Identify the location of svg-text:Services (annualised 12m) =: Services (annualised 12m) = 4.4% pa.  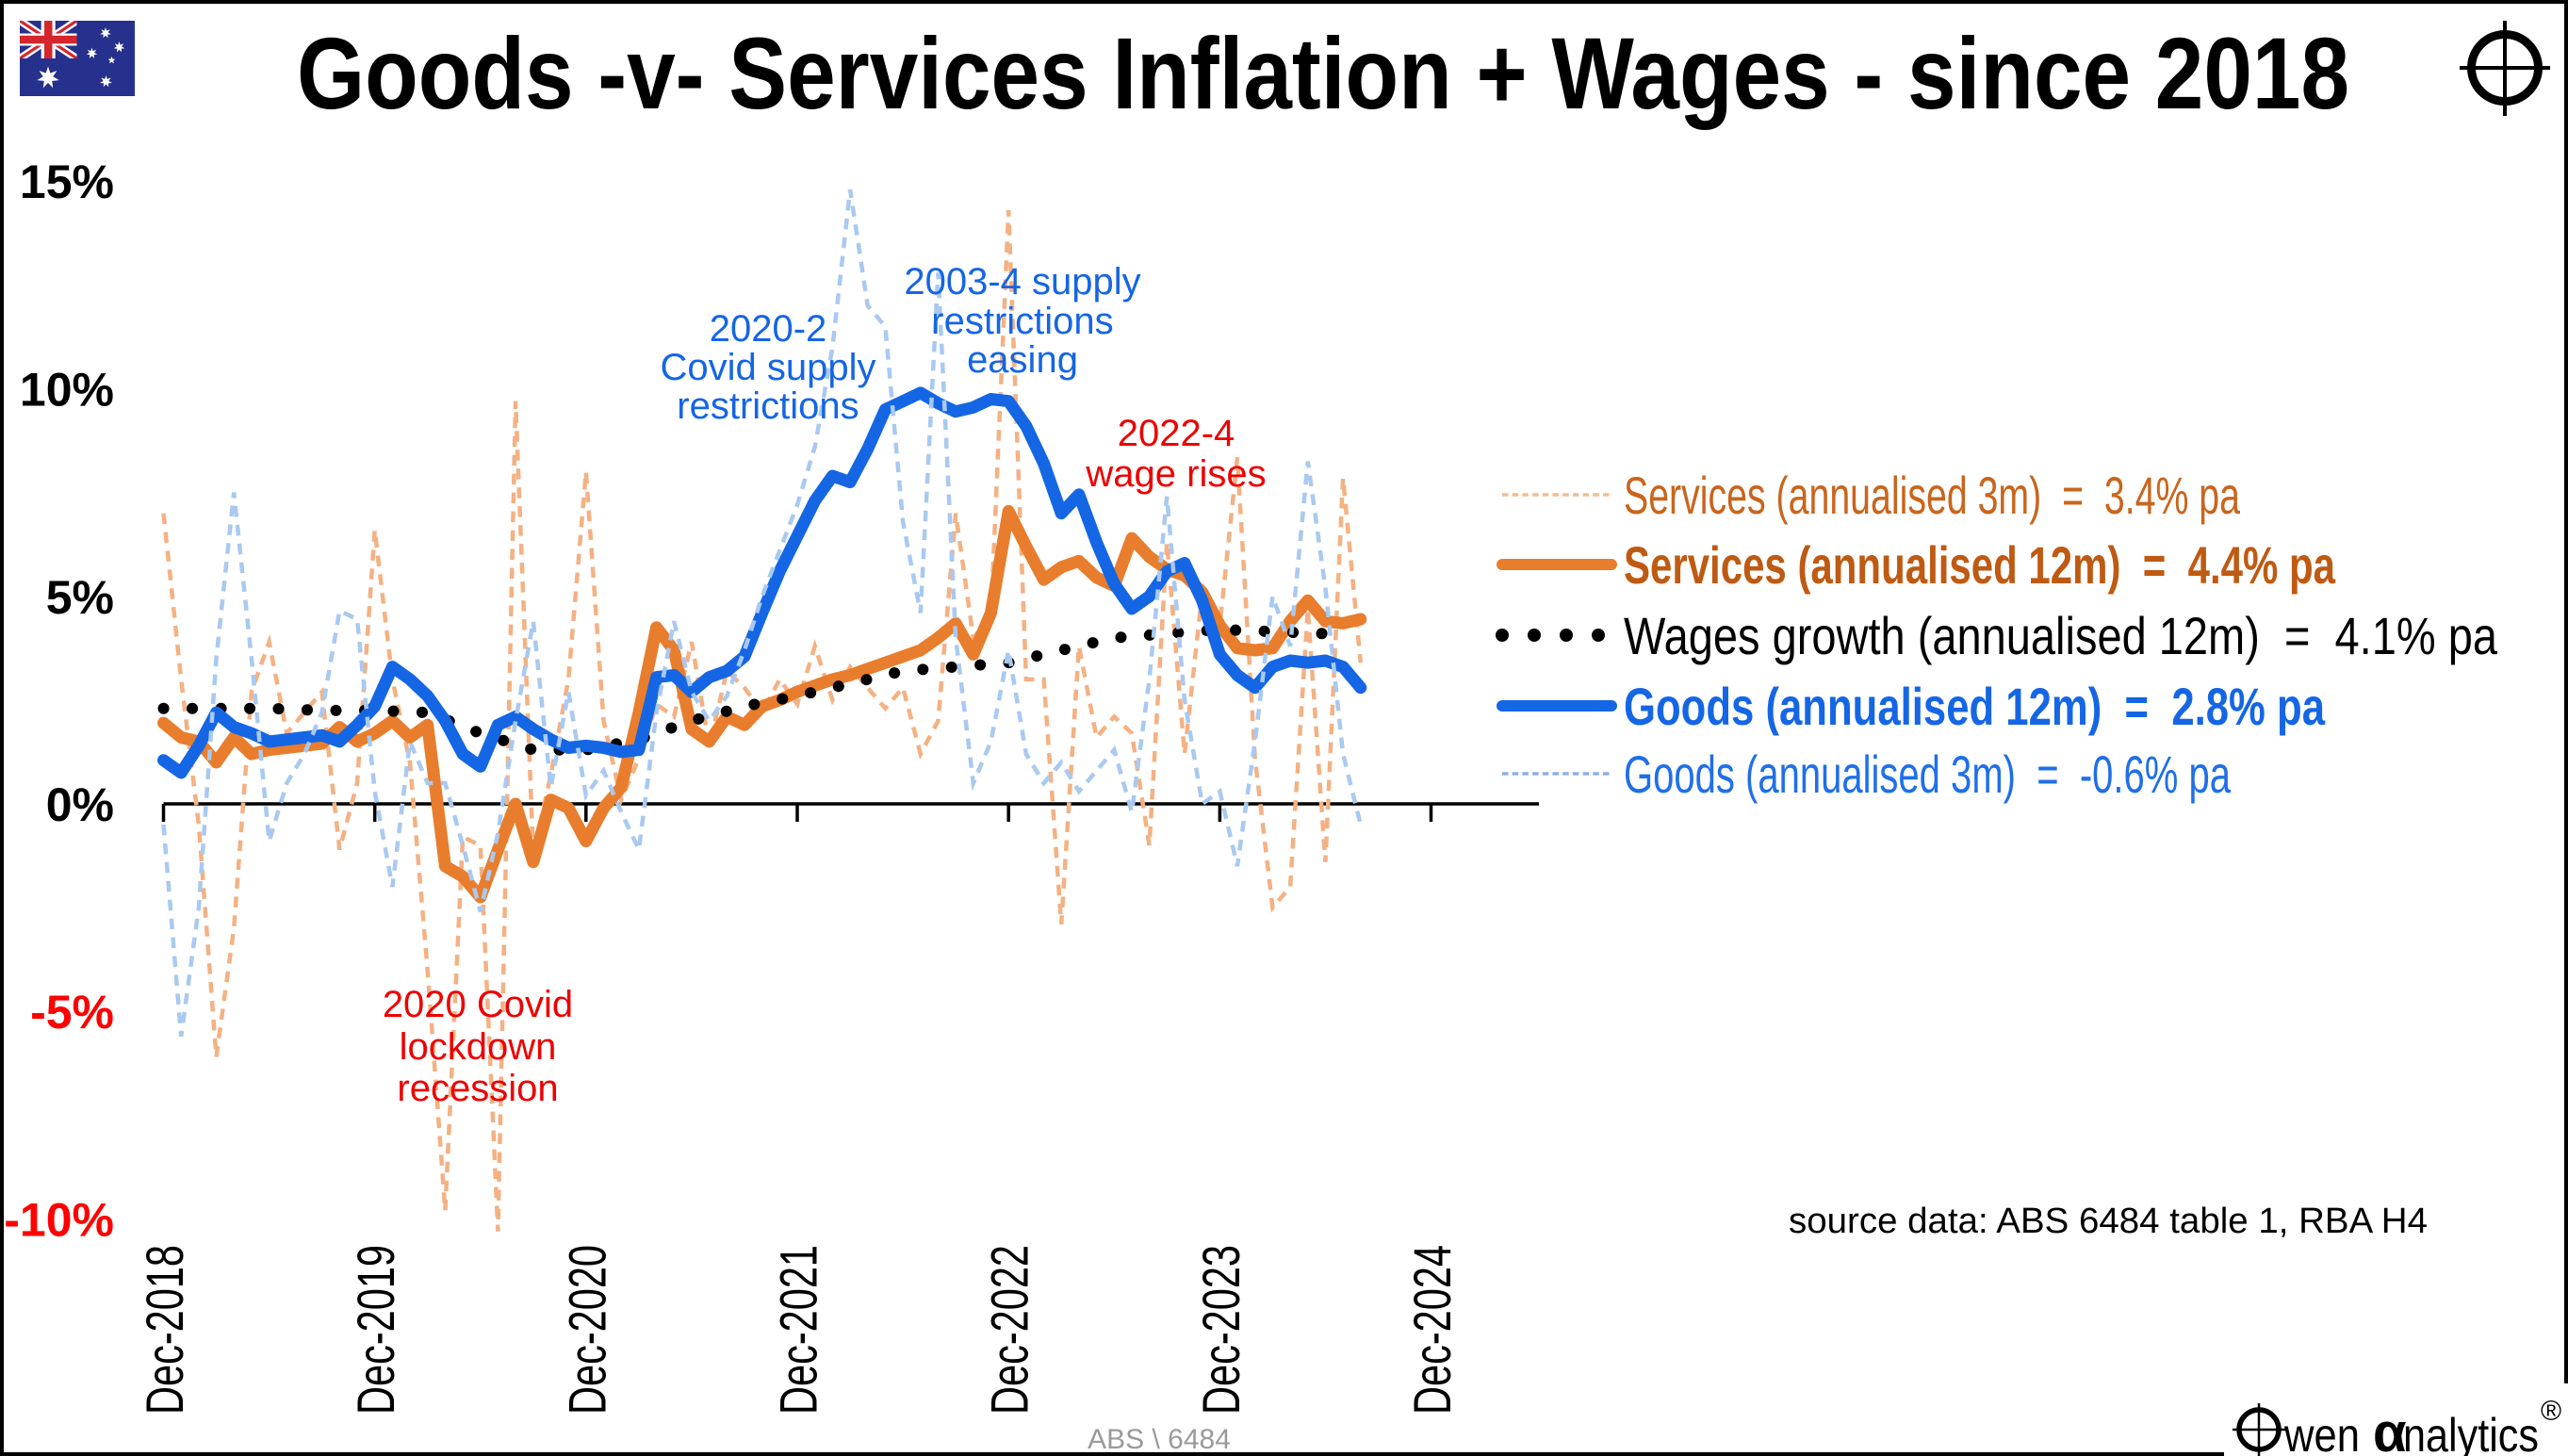
(1980, 565).